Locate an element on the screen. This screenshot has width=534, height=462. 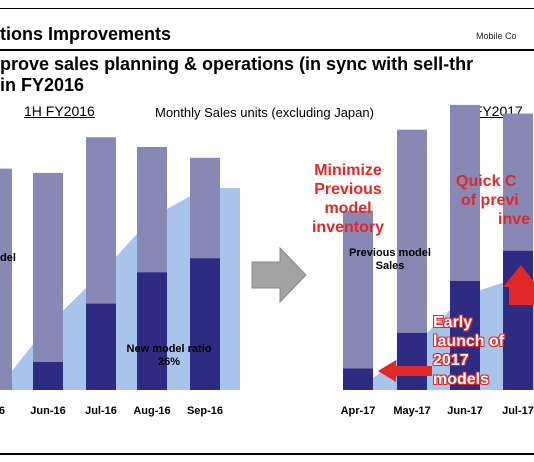
period-label-fy2016: 1H FY2016 is located at coordinates (59, 111).